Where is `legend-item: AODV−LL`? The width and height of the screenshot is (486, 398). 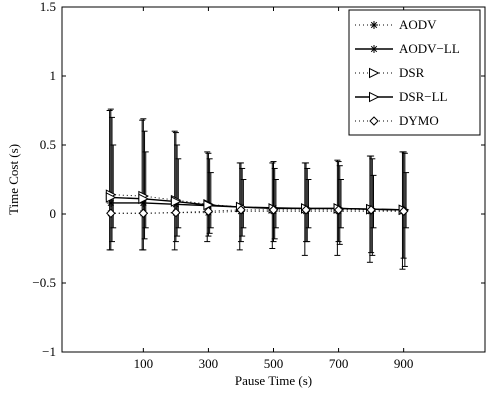 legend-item: AODV−LL is located at coordinates (407, 48).